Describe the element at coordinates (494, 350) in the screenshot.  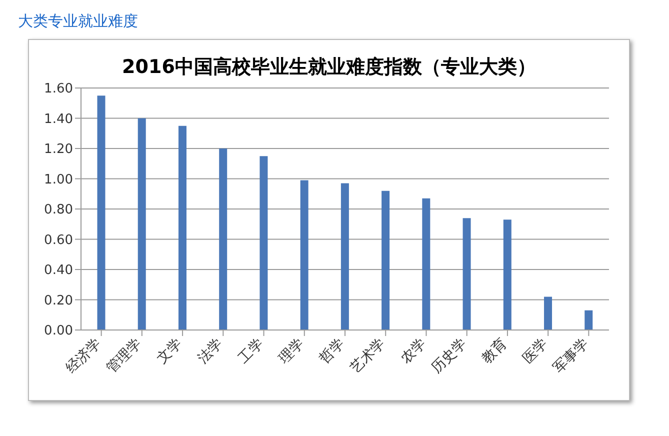
I see `x-tick-label: 教育` at that location.